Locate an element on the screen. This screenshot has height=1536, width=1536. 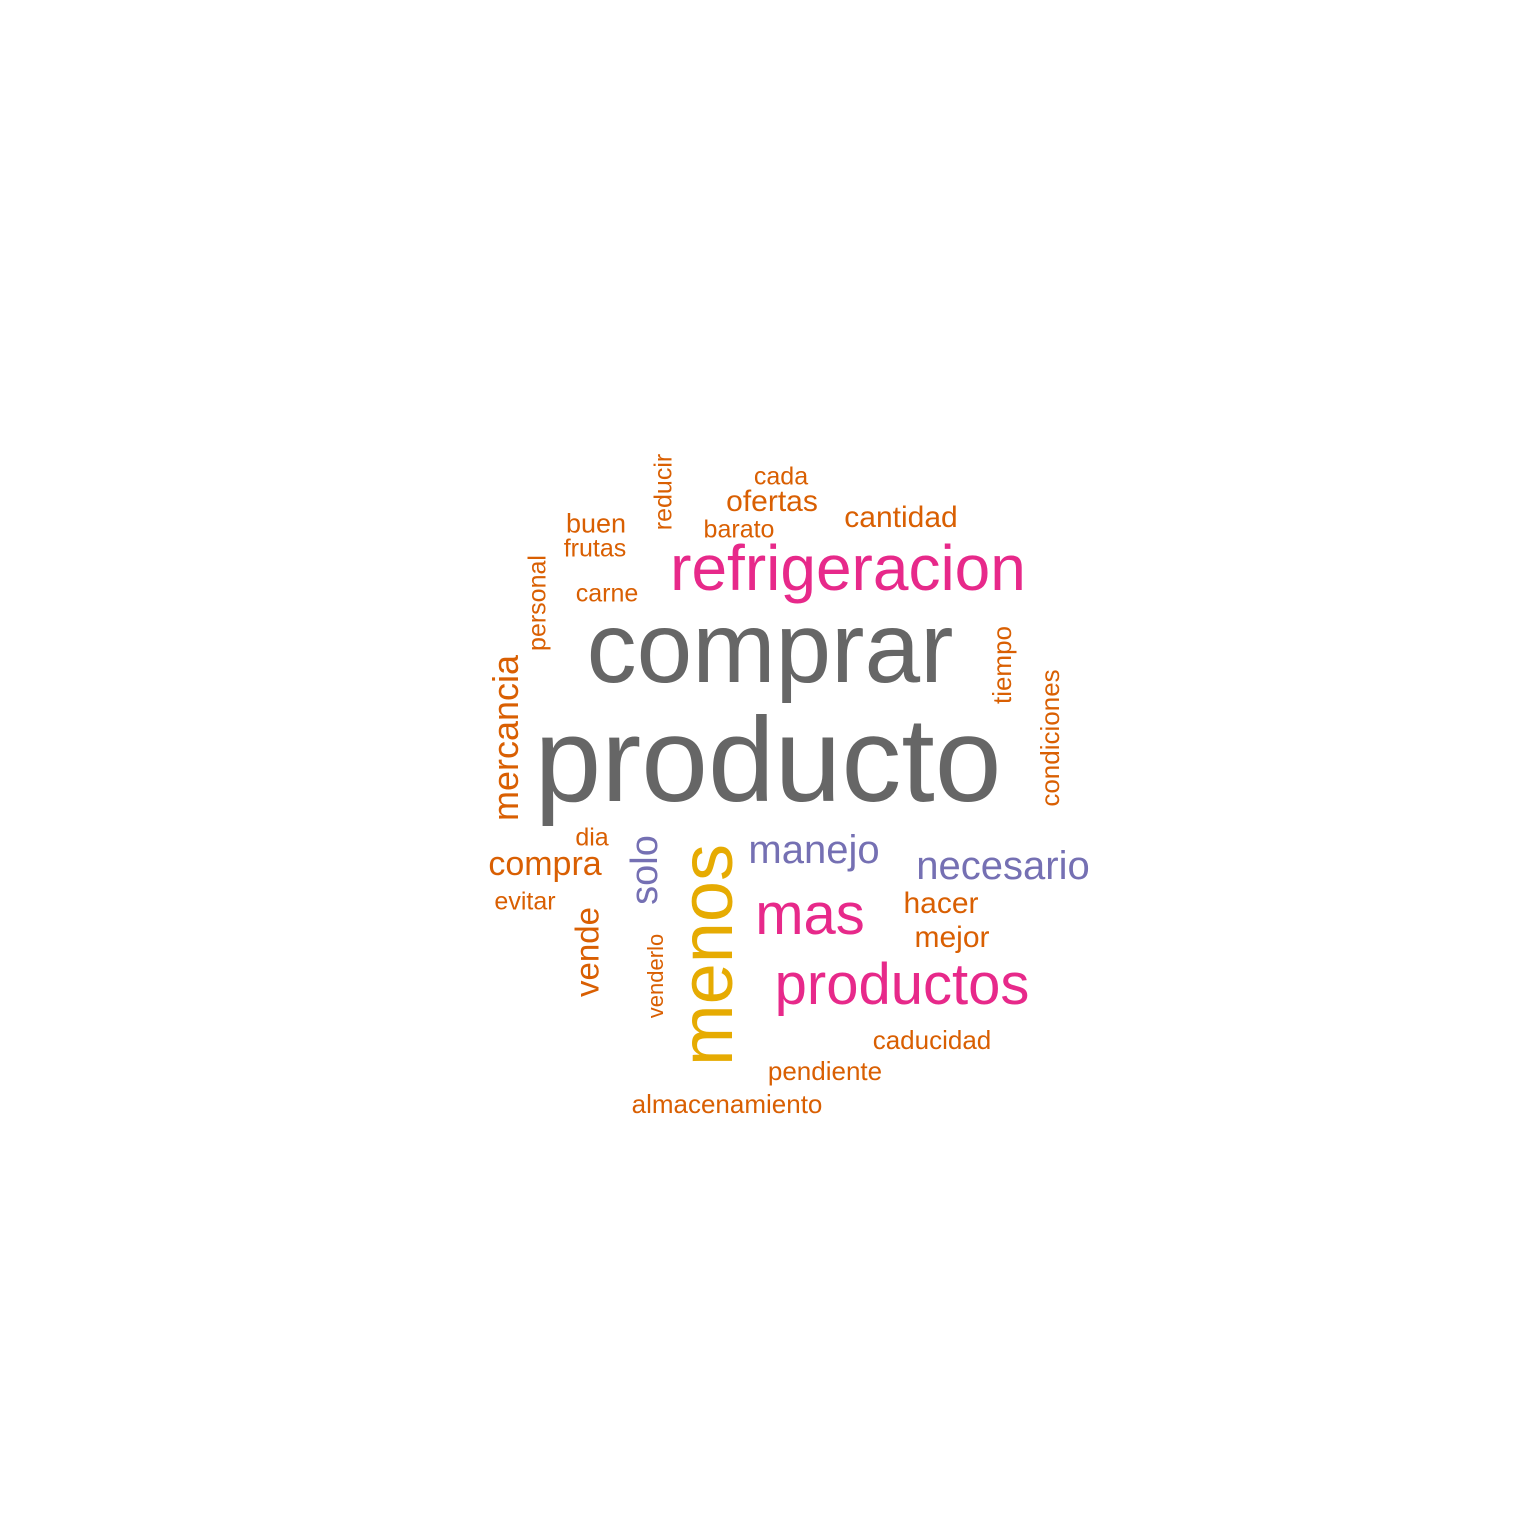
word-carne: carne is located at coordinates (607, 593).